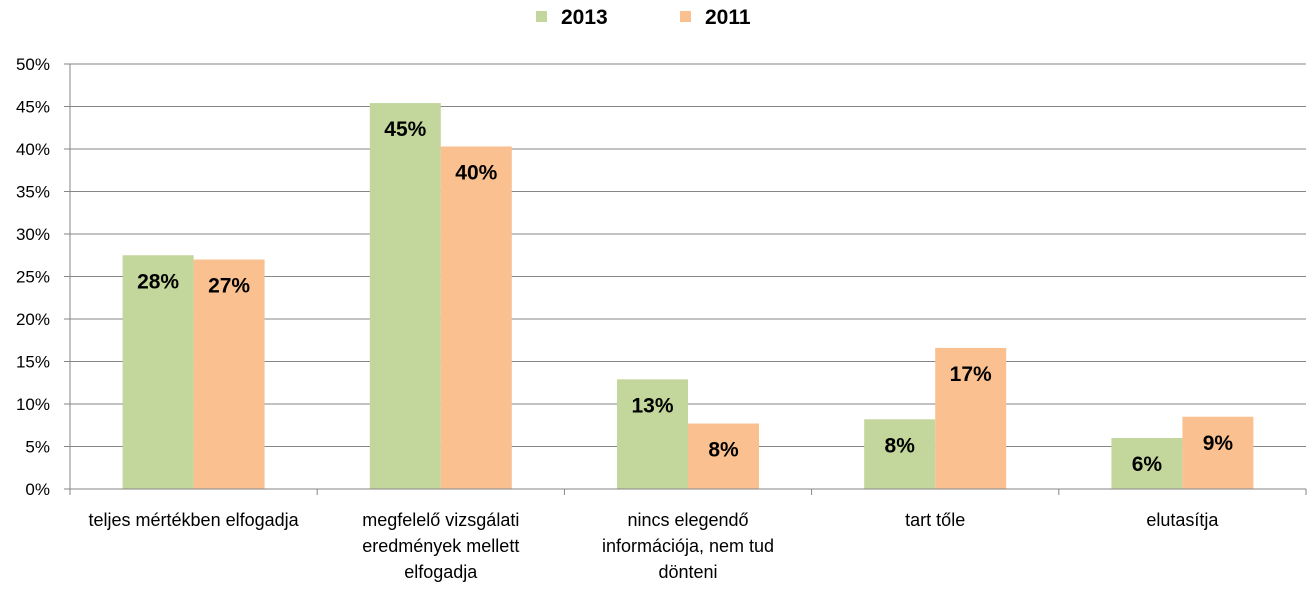 This screenshot has height=595, width=1316. What do you see at coordinates (37, 489) in the screenshot?
I see `y-tick-label: 0%` at bounding box center [37, 489].